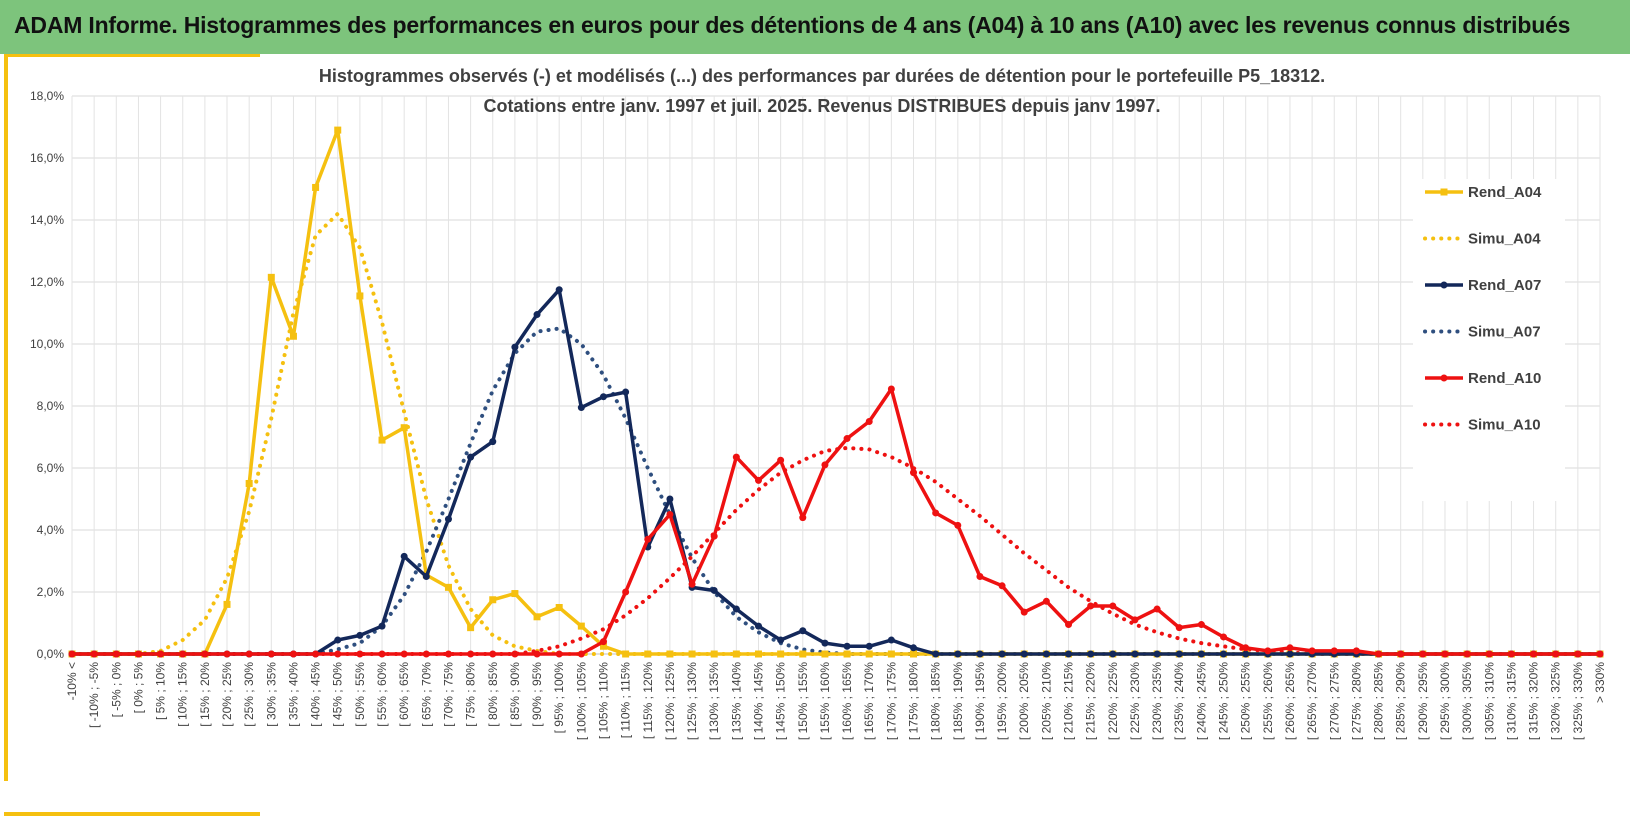  I want to click on x-tick-label: [ 315% ; 320%, so click(1534, 701).